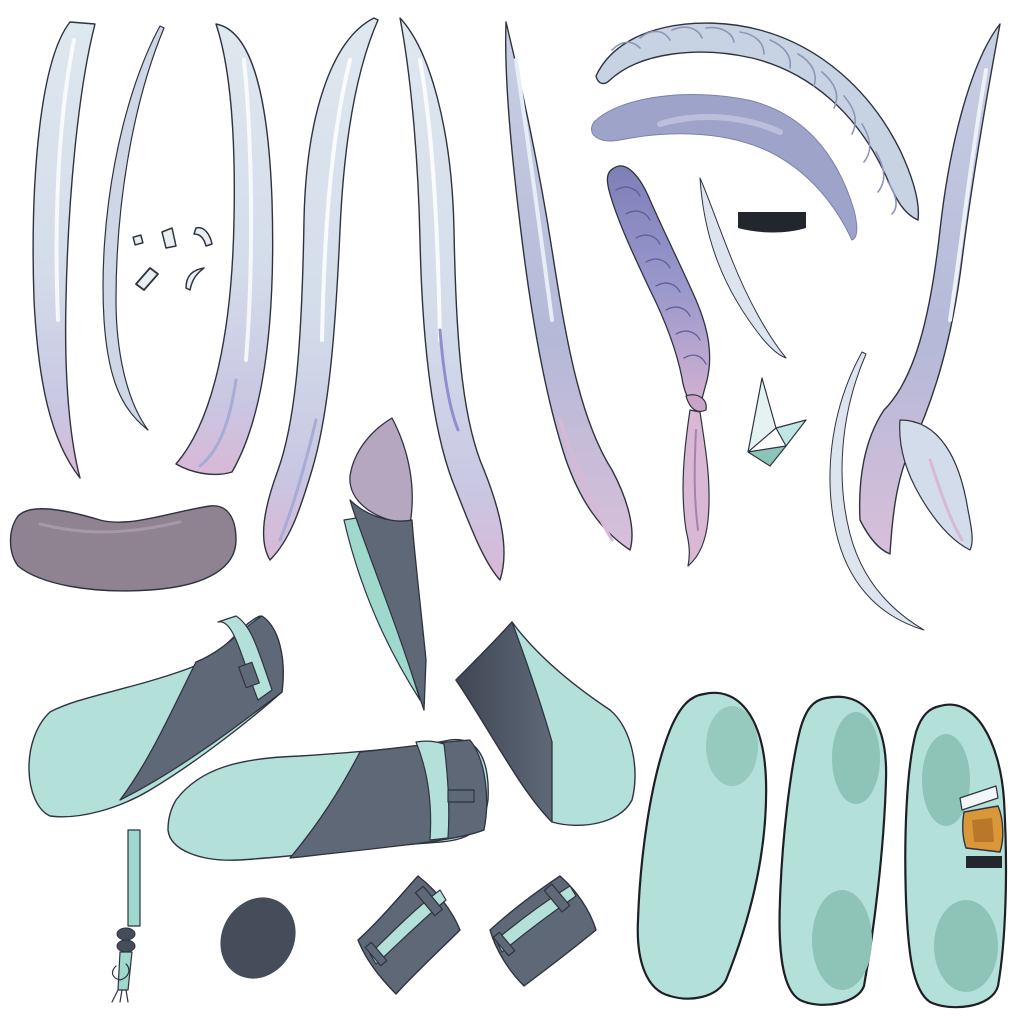 The width and height of the screenshot is (1024, 1029). What do you see at coordinates (702, 845) in the screenshot?
I see `shoe-sole-plain` at bounding box center [702, 845].